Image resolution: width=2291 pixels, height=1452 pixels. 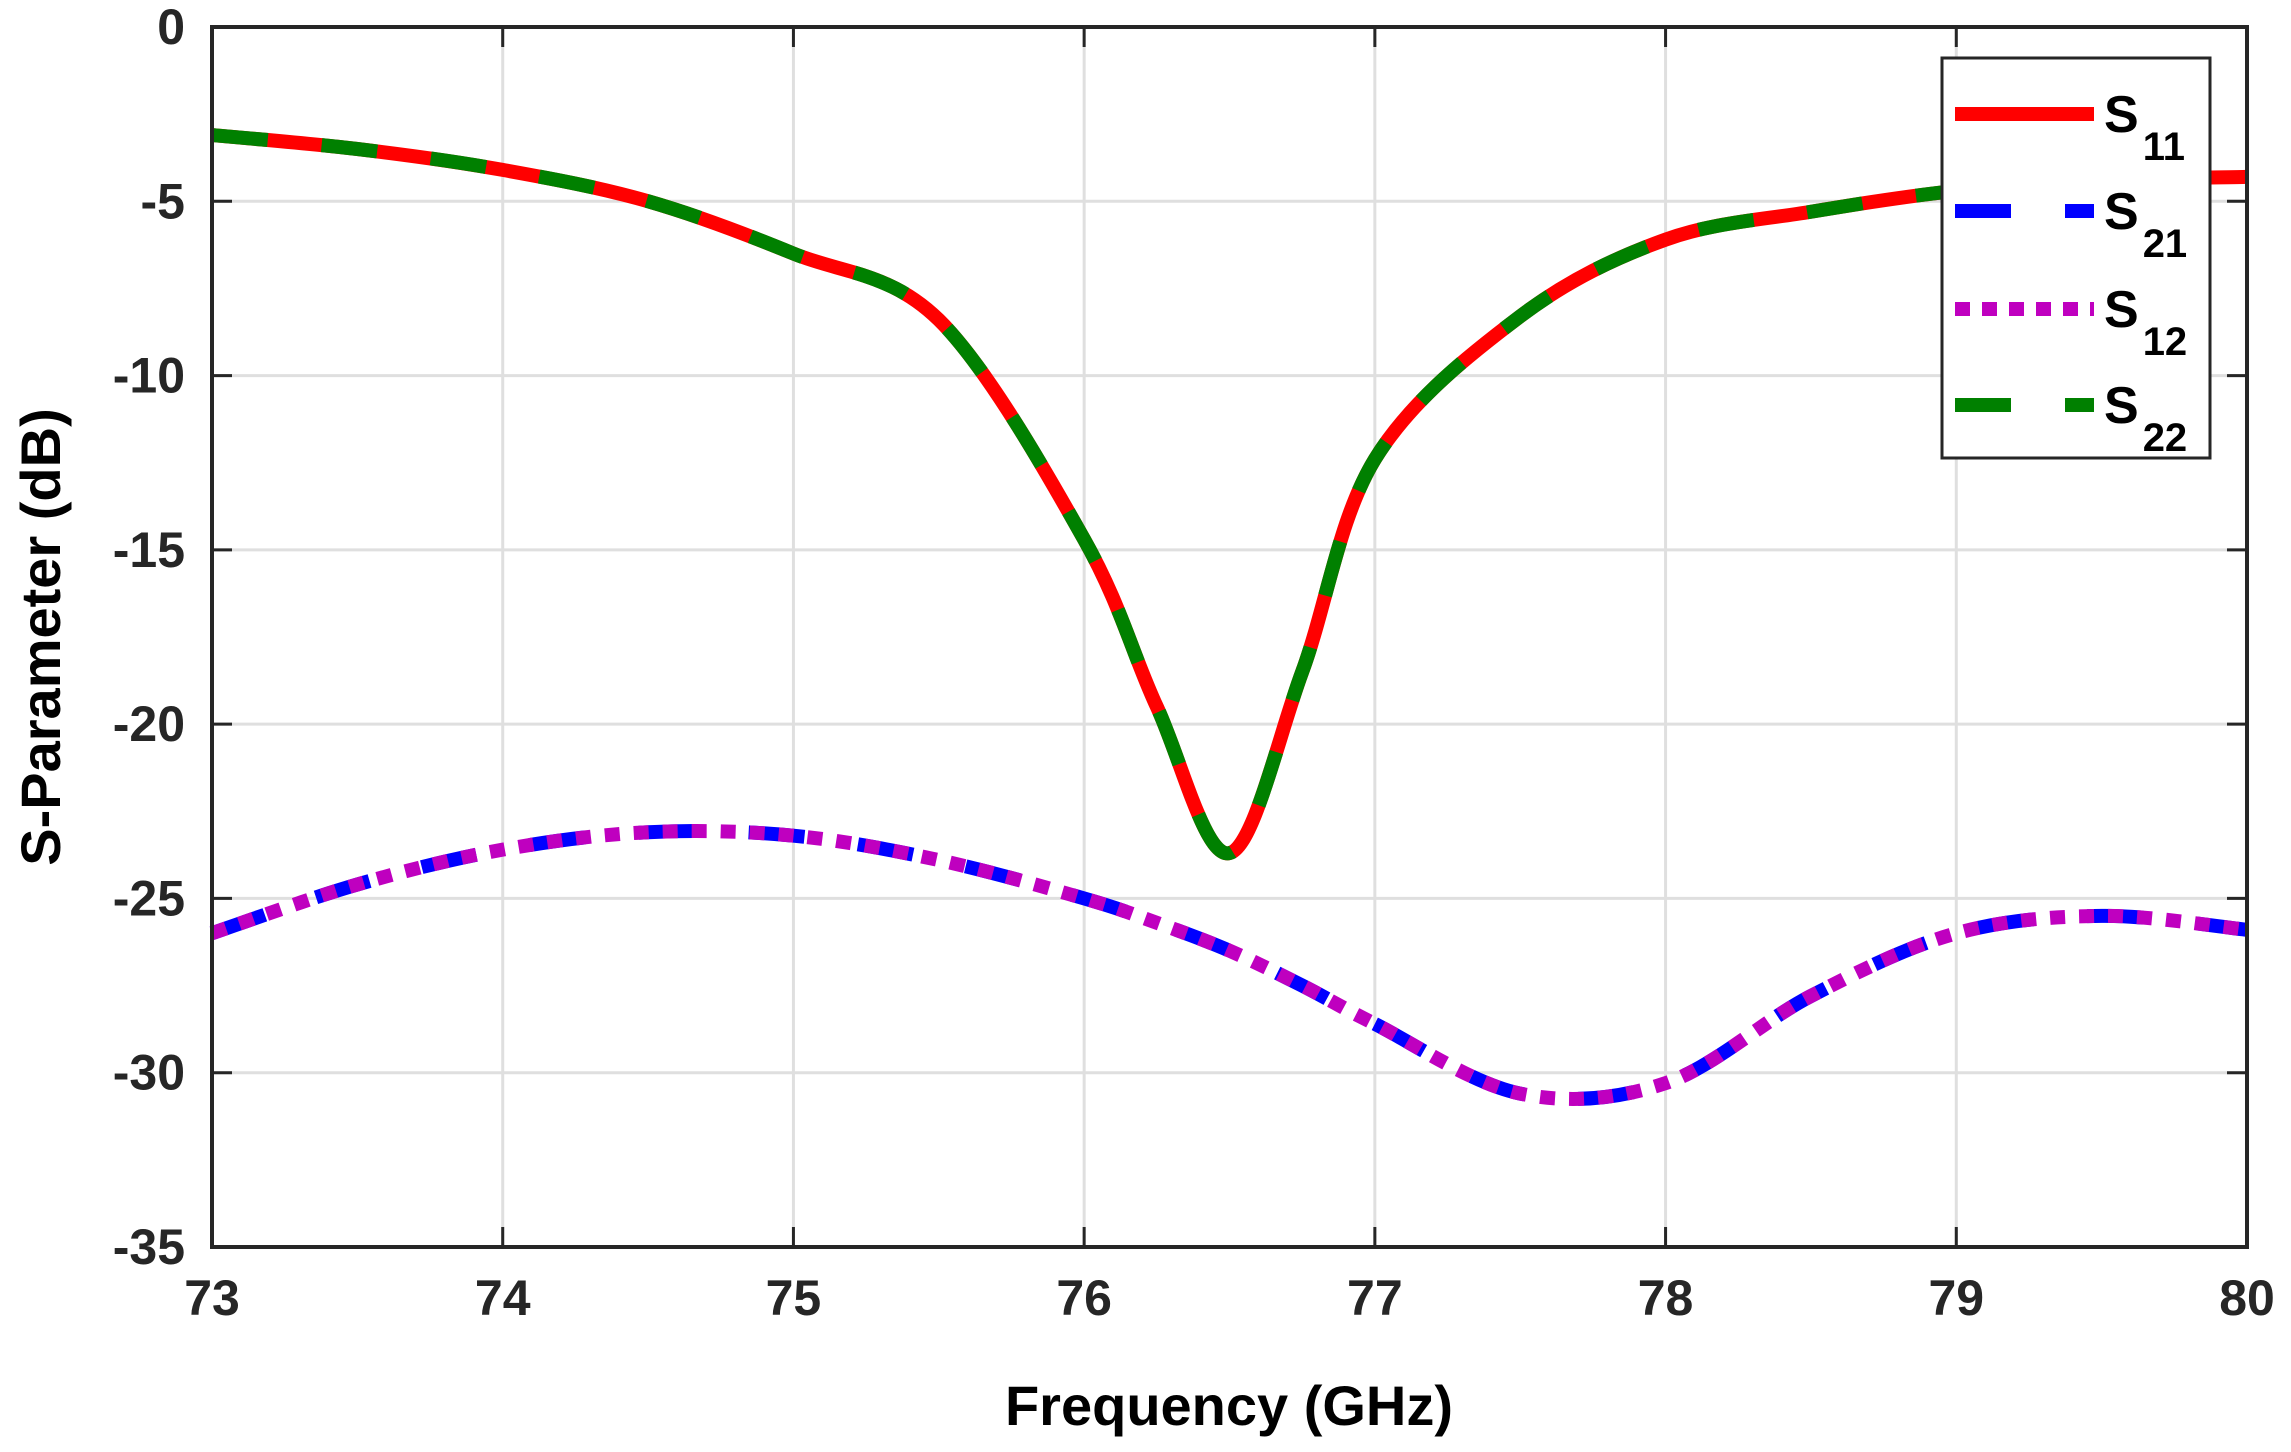 What do you see at coordinates (171, 27) in the screenshot?
I see `y-tick-label: 0` at bounding box center [171, 27].